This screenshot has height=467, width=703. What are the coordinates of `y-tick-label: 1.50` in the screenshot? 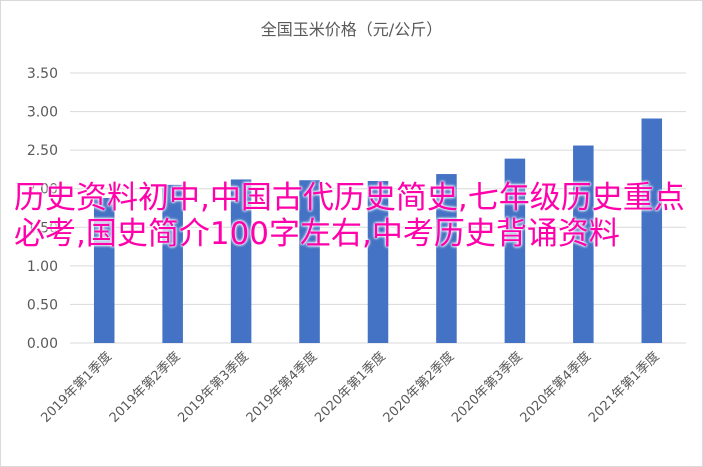 It's located at (42, 228).